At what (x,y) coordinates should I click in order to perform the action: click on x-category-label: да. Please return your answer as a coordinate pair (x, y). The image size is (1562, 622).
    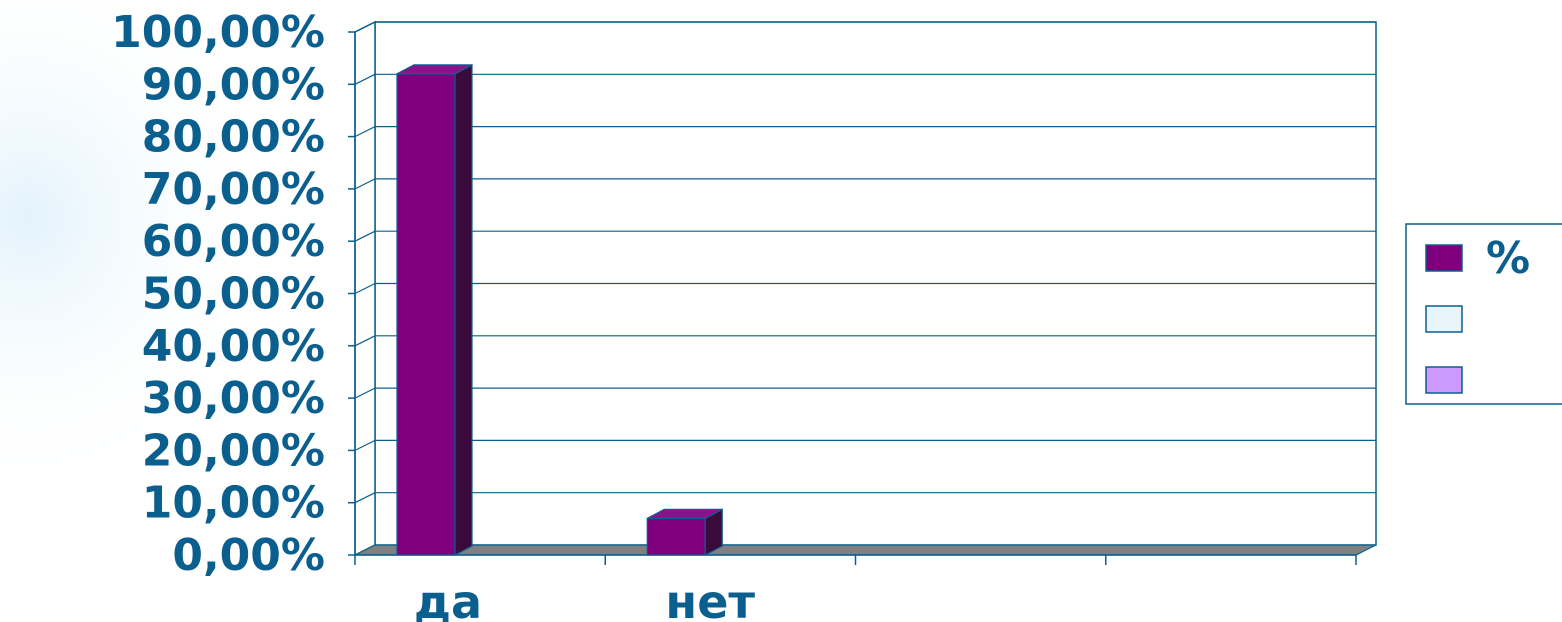
    Looking at the image, I should click on (448, 598).